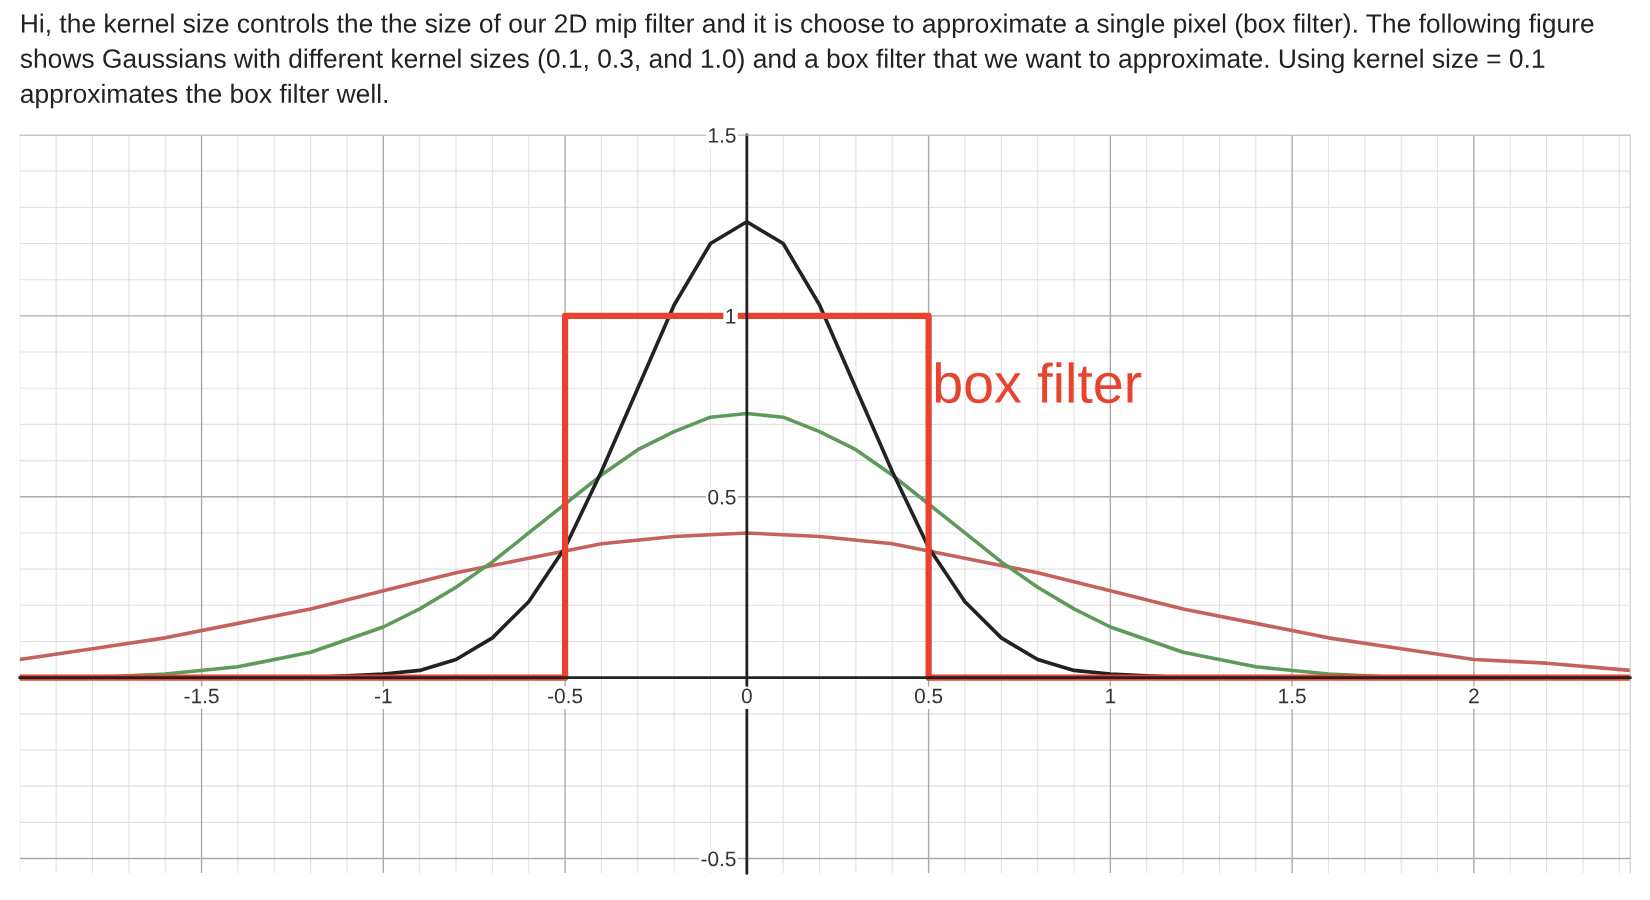  What do you see at coordinates (731, 316) in the screenshot?
I see `y-tick-label: 1` at bounding box center [731, 316].